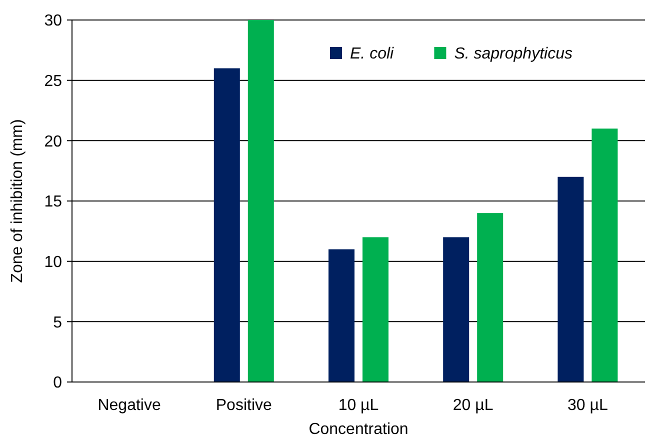  Describe the element at coordinates (53, 141) in the screenshot. I see `y-tick-label: 20` at that location.